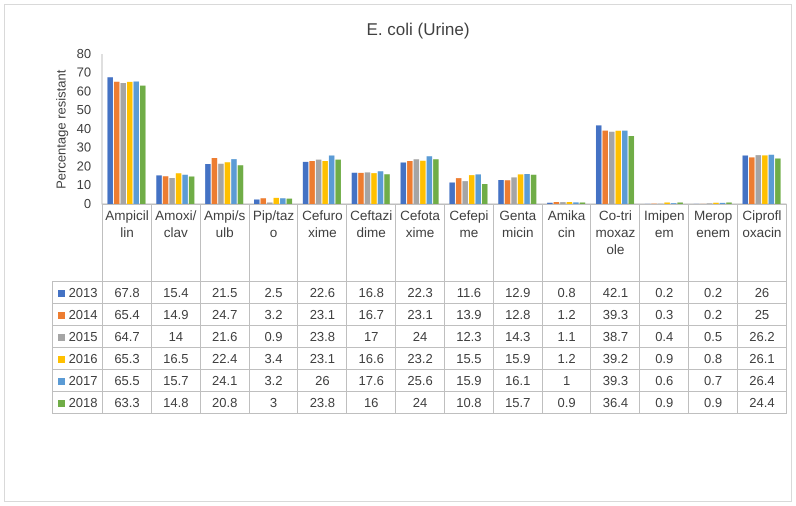 This screenshot has height=506, width=796. What do you see at coordinates (273, 403) in the screenshot?
I see `data-label: 3` at bounding box center [273, 403].